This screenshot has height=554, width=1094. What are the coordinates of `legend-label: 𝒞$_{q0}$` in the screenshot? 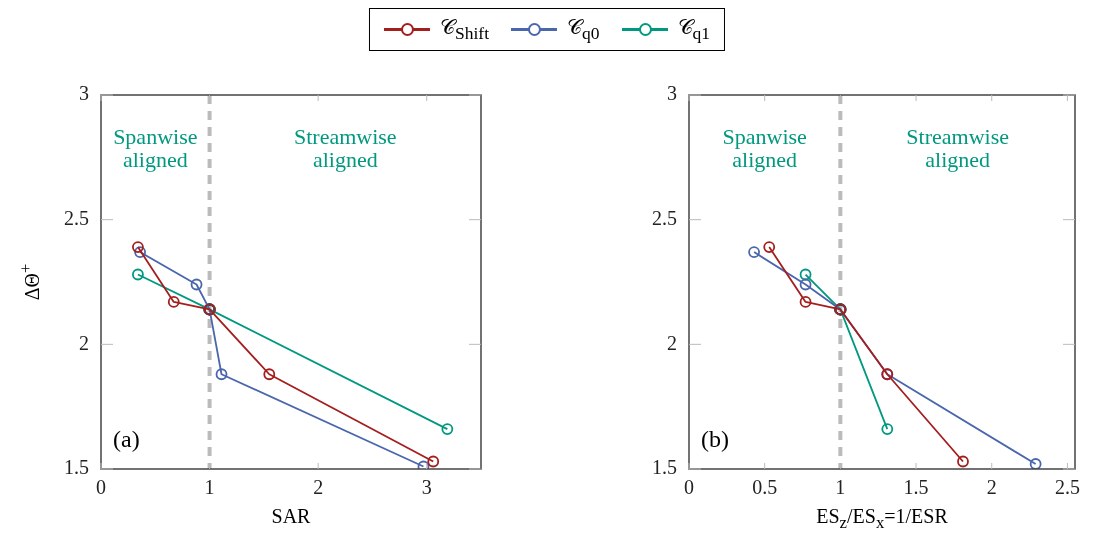 It's located at (583, 30).